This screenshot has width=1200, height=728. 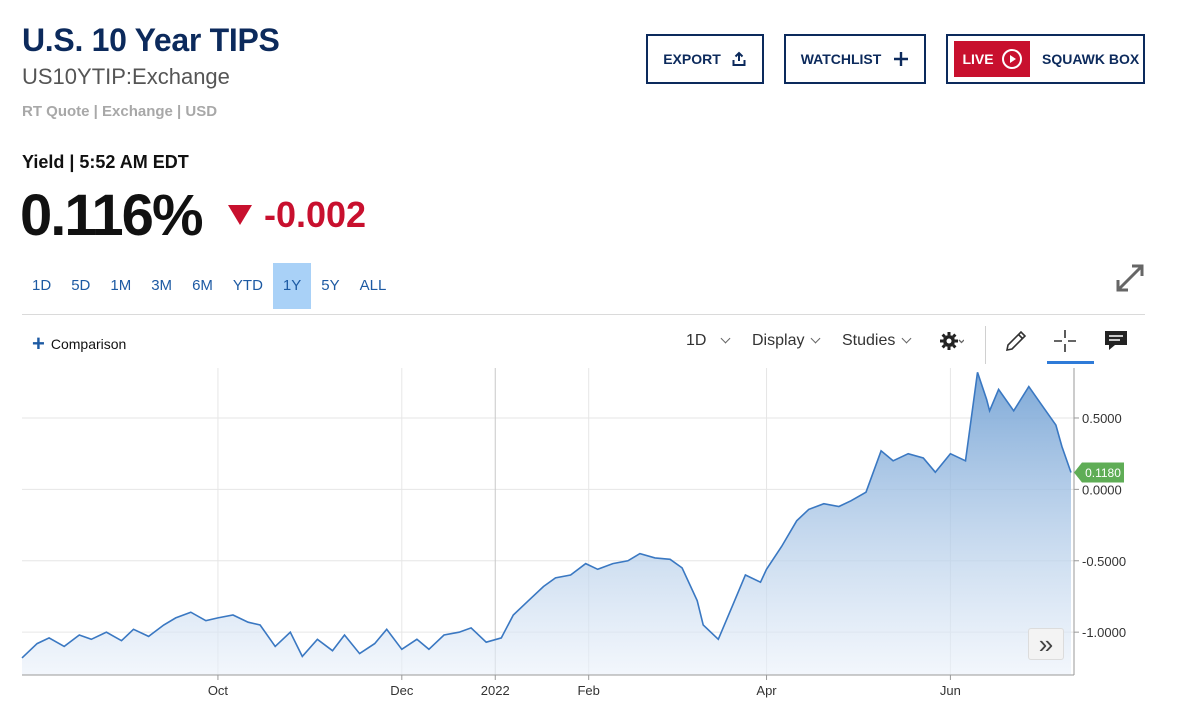 I want to click on range-ytd: YTD, so click(x=247, y=285).